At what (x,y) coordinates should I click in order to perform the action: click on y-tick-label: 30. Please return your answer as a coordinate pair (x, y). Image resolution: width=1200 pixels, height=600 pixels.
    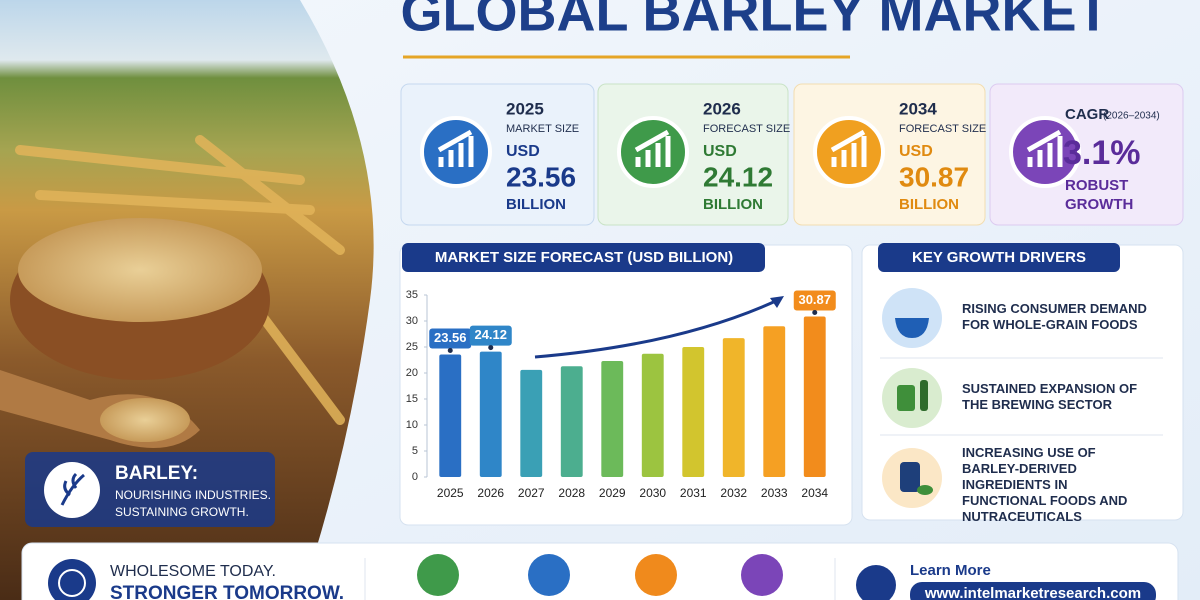
    Looking at the image, I should click on (412, 321).